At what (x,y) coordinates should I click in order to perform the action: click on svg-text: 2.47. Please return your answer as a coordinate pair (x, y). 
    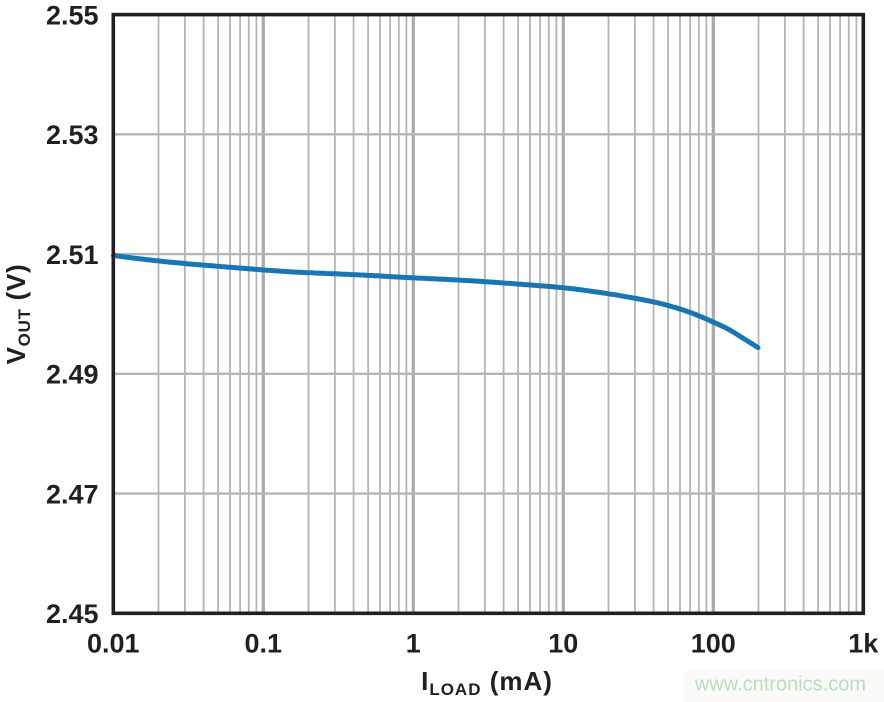
    Looking at the image, I should click on (72, 494).